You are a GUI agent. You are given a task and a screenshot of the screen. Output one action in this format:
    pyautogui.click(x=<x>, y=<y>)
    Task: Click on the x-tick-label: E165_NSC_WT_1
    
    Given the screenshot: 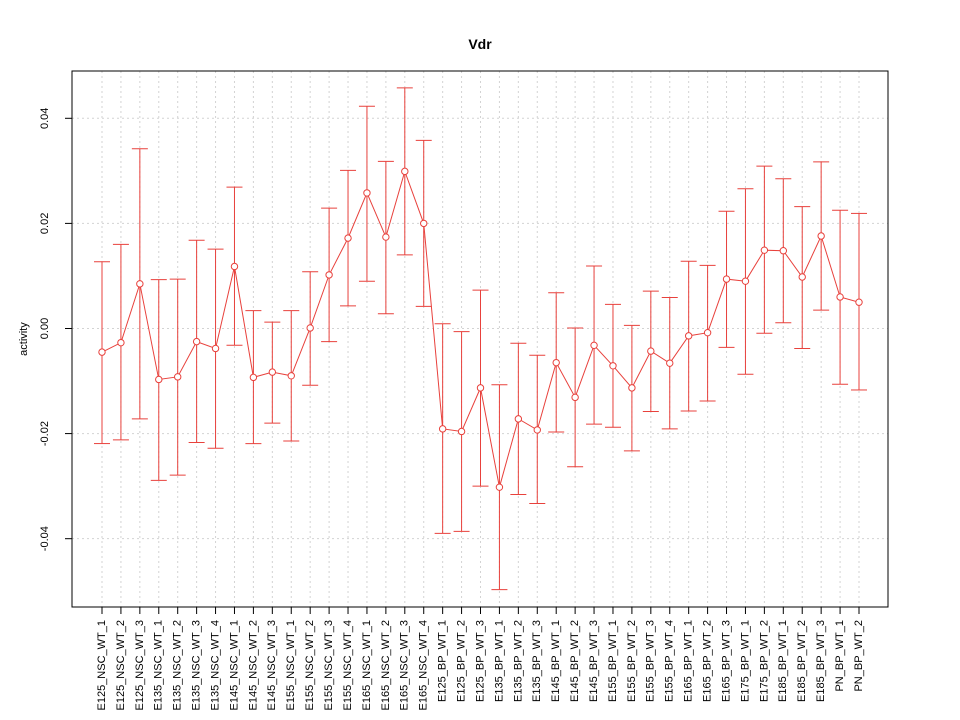 What is the action you would take?
    pyautogui.click(x=367, y=665)
    